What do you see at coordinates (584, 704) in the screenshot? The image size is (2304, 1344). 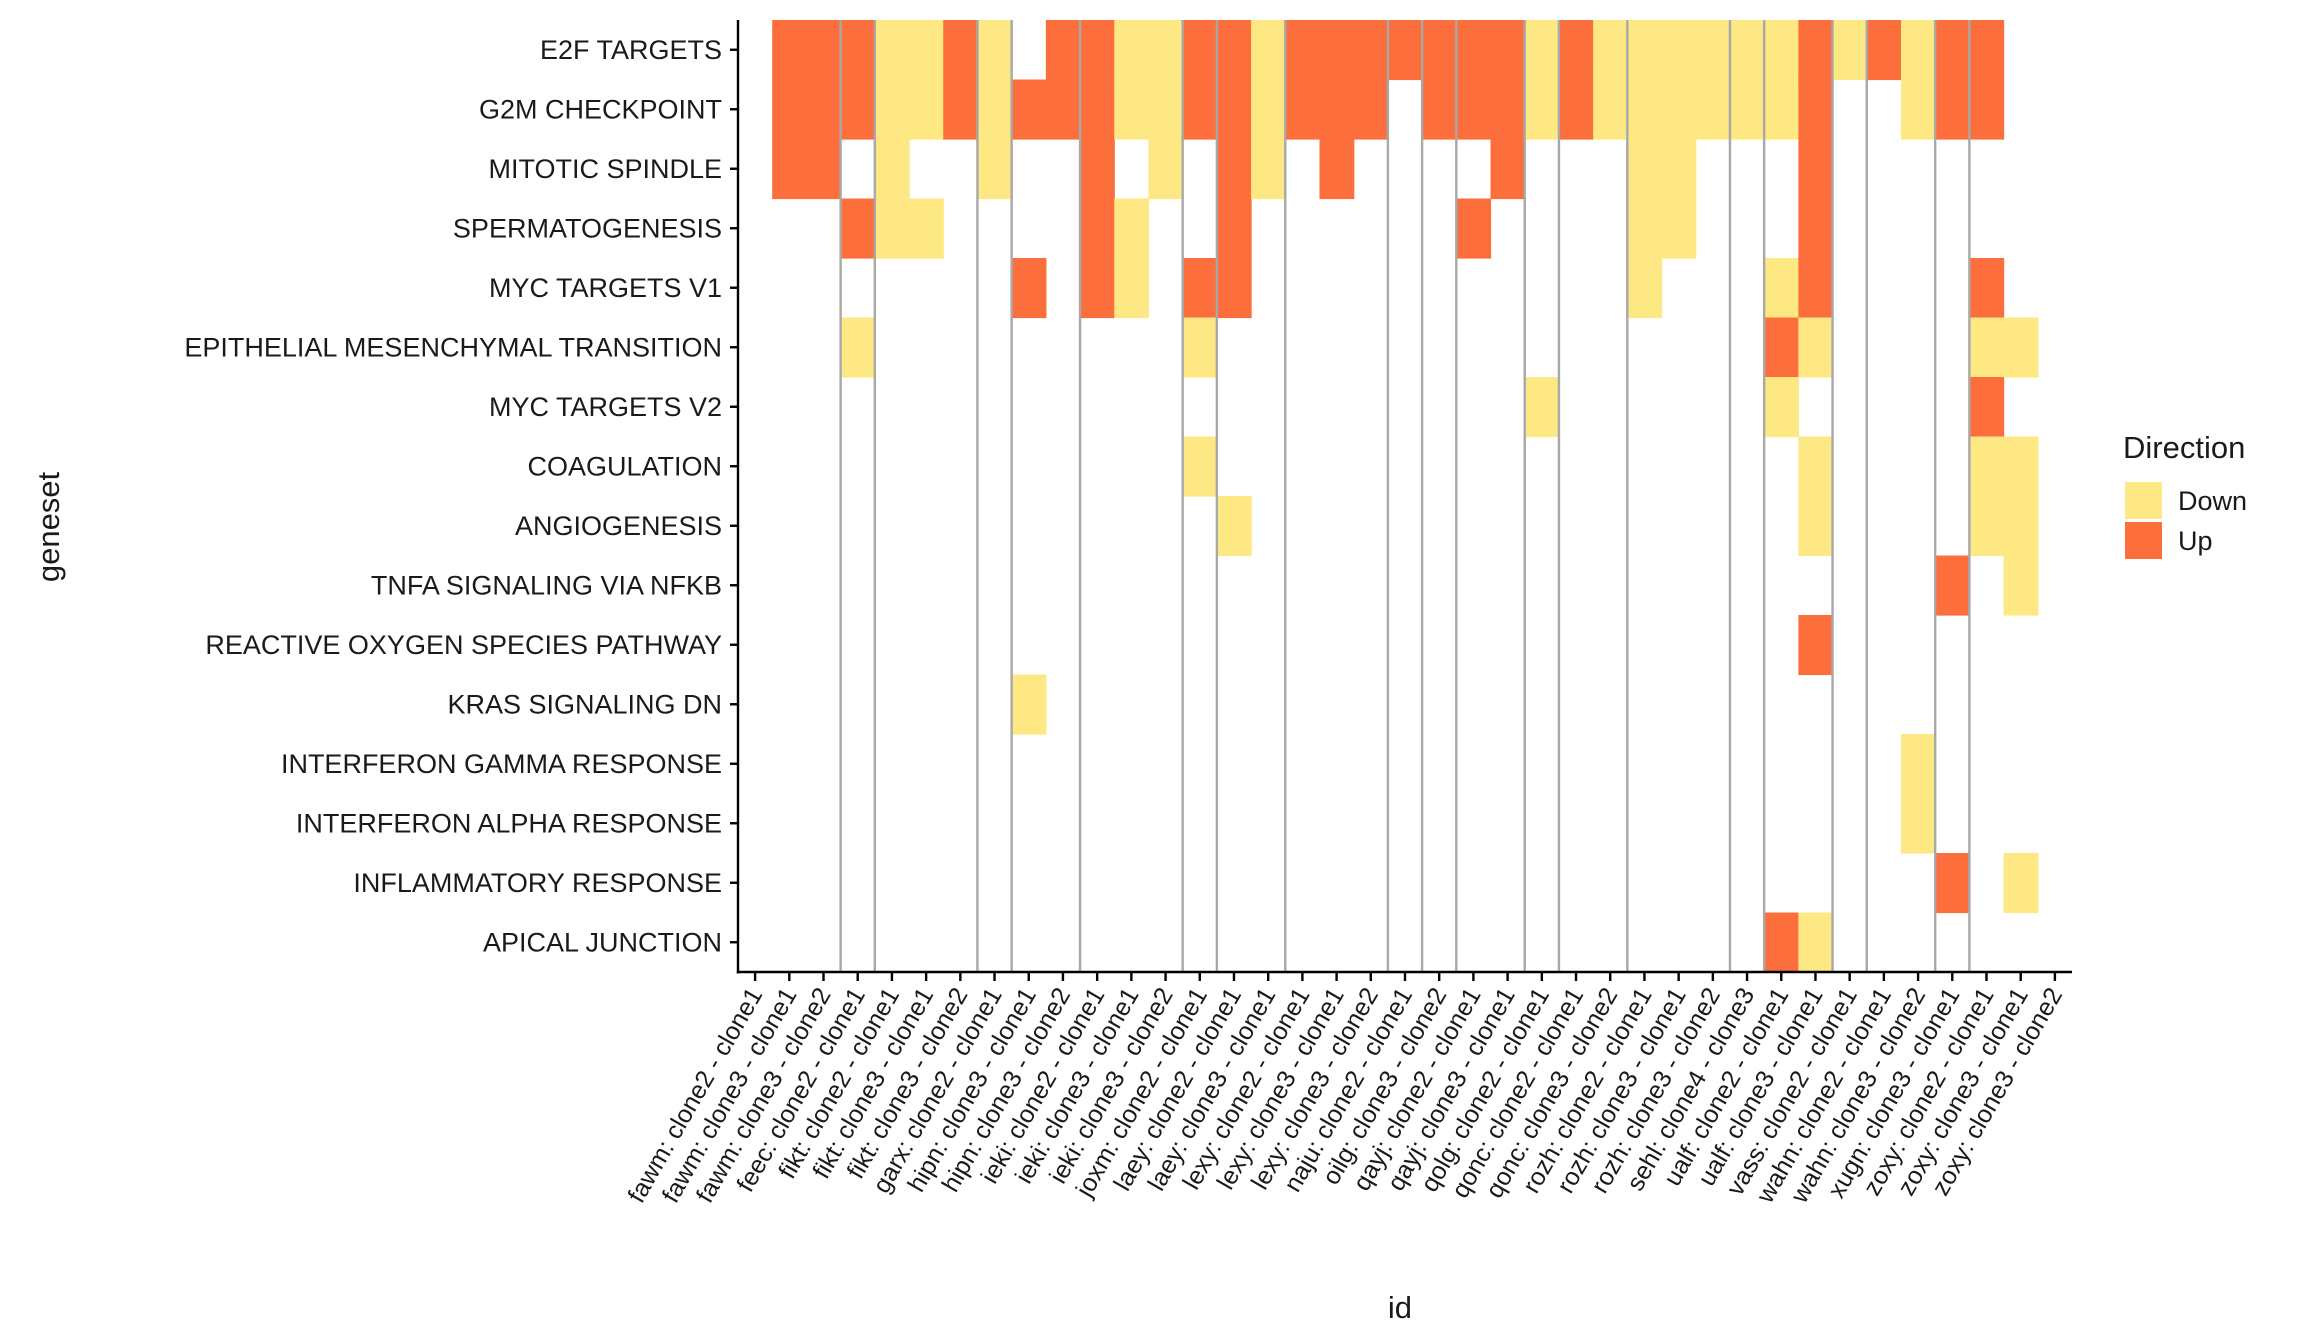 I see `y-tick-label: KRAS SIGNALING DN` at bounding box center [584, 704].